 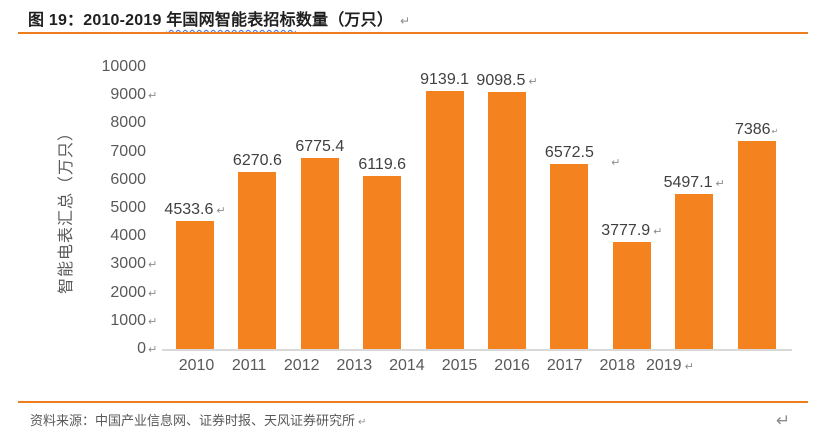 I want to click on value-label-text: 3777.9, so click(x=626, y=231).